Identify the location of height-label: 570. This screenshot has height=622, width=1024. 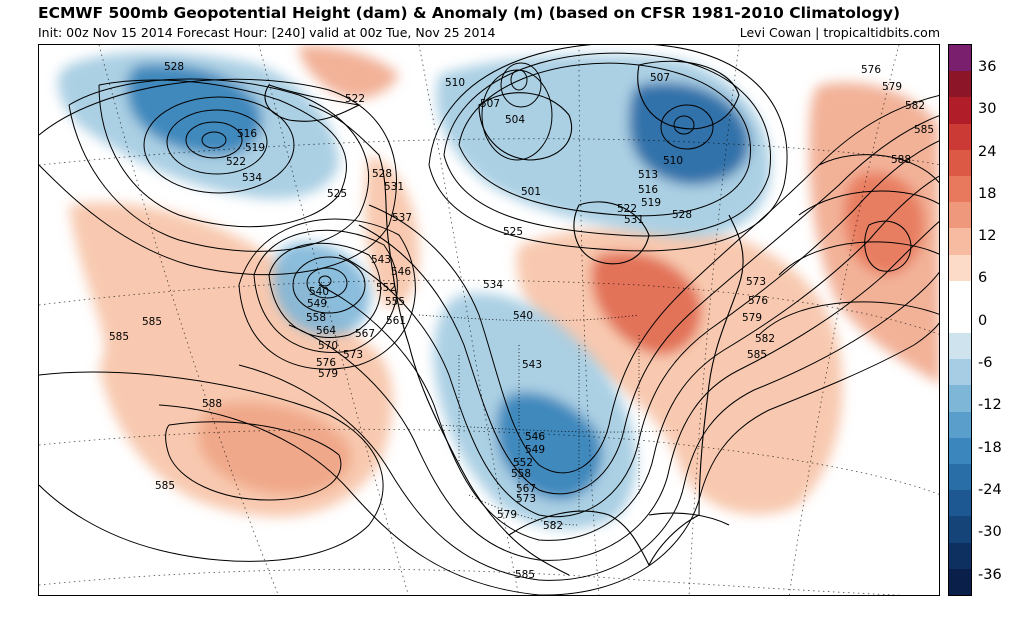
(328, 346).